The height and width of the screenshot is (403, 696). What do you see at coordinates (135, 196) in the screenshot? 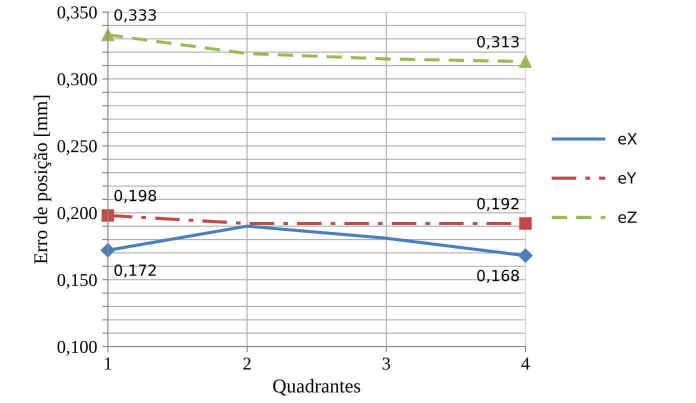
I see `data-label: 0,198` at bounding box center [135, 196].